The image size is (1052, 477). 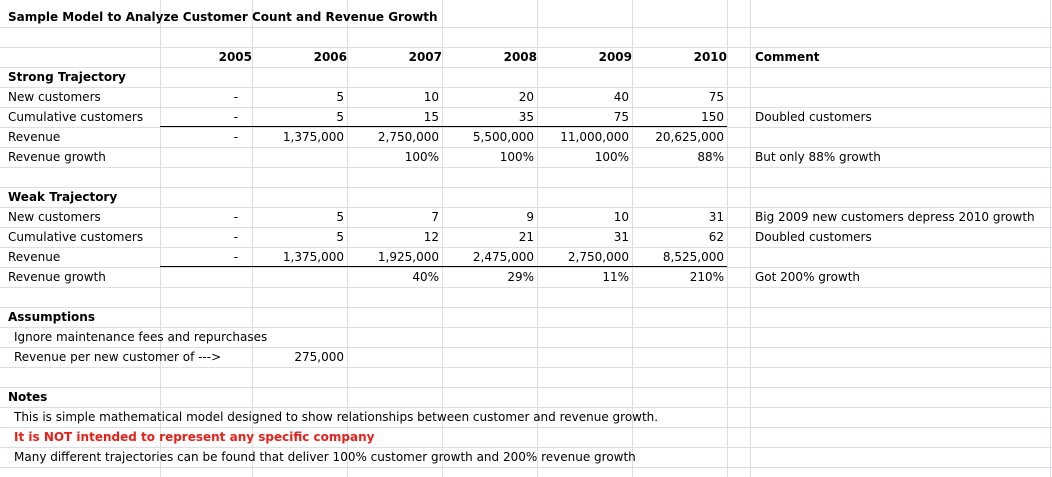 I want to click on cell-value: 2,475,000, so click(x=503, y=257).